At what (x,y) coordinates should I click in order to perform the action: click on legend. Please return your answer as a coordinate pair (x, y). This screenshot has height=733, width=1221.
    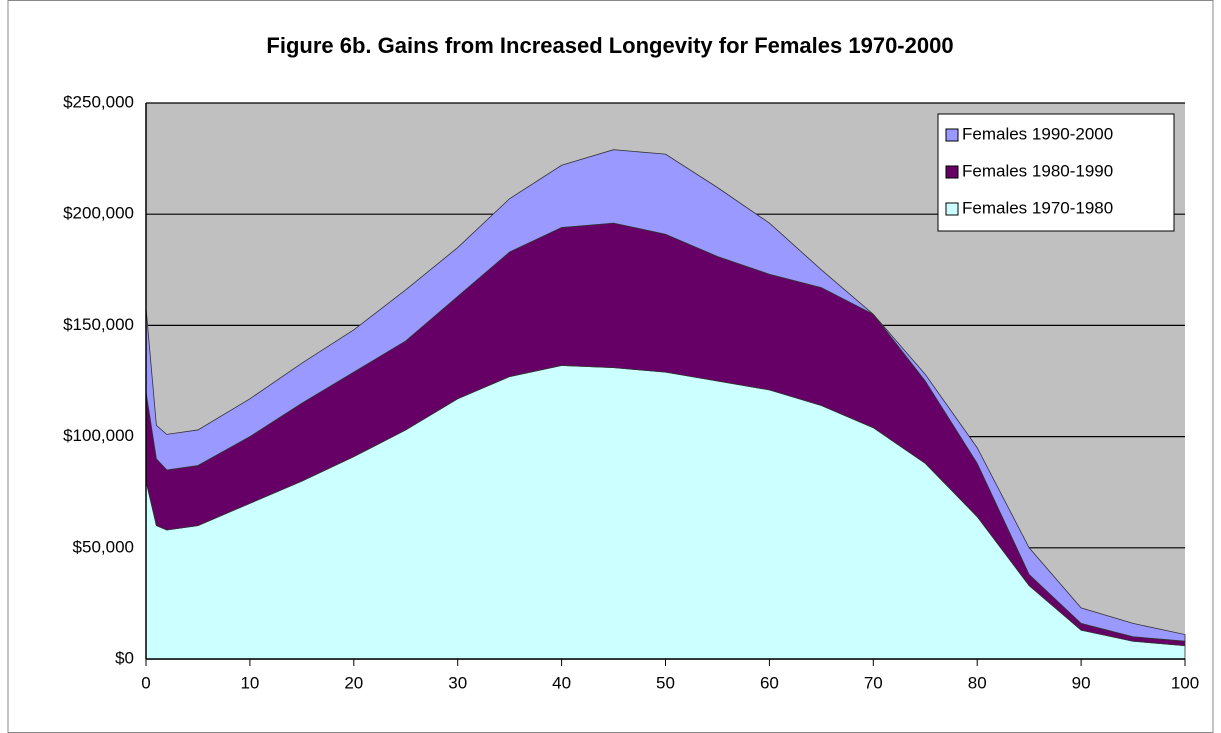
    Looking at the image, I should click on (1056, 172).